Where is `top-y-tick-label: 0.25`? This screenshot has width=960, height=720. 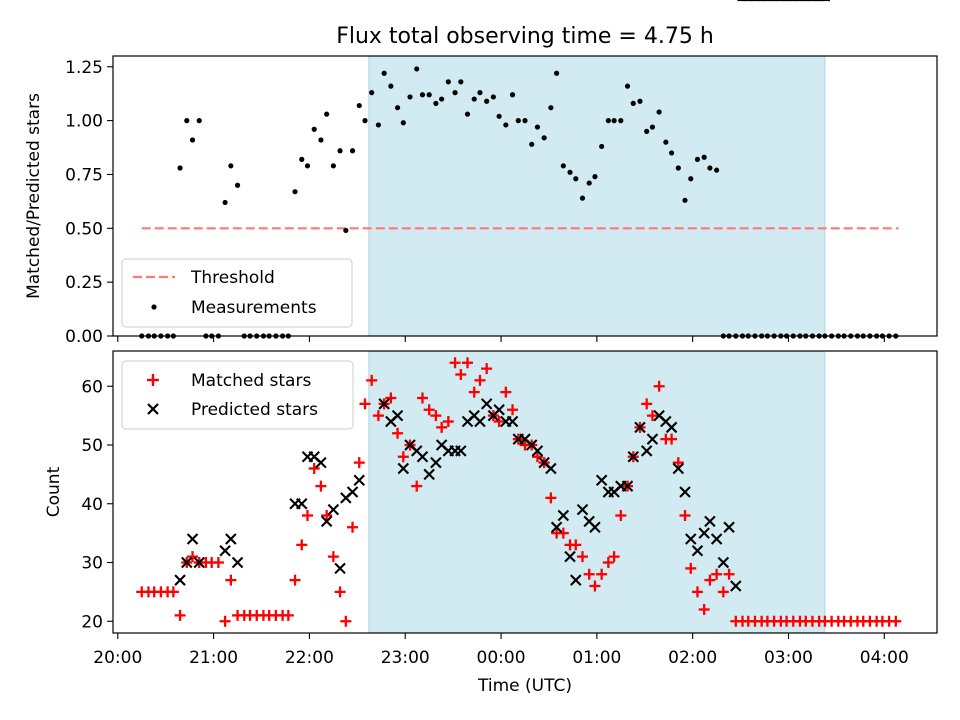
top-y-tick-label: 0.25 is located at coordinates (84, 283).